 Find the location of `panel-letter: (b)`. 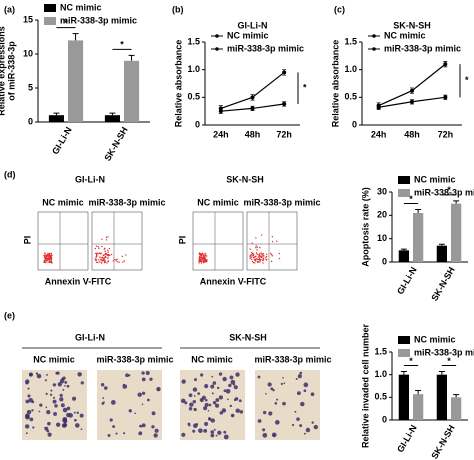

panel-letter: (b) is located at coordinates (178, 9).